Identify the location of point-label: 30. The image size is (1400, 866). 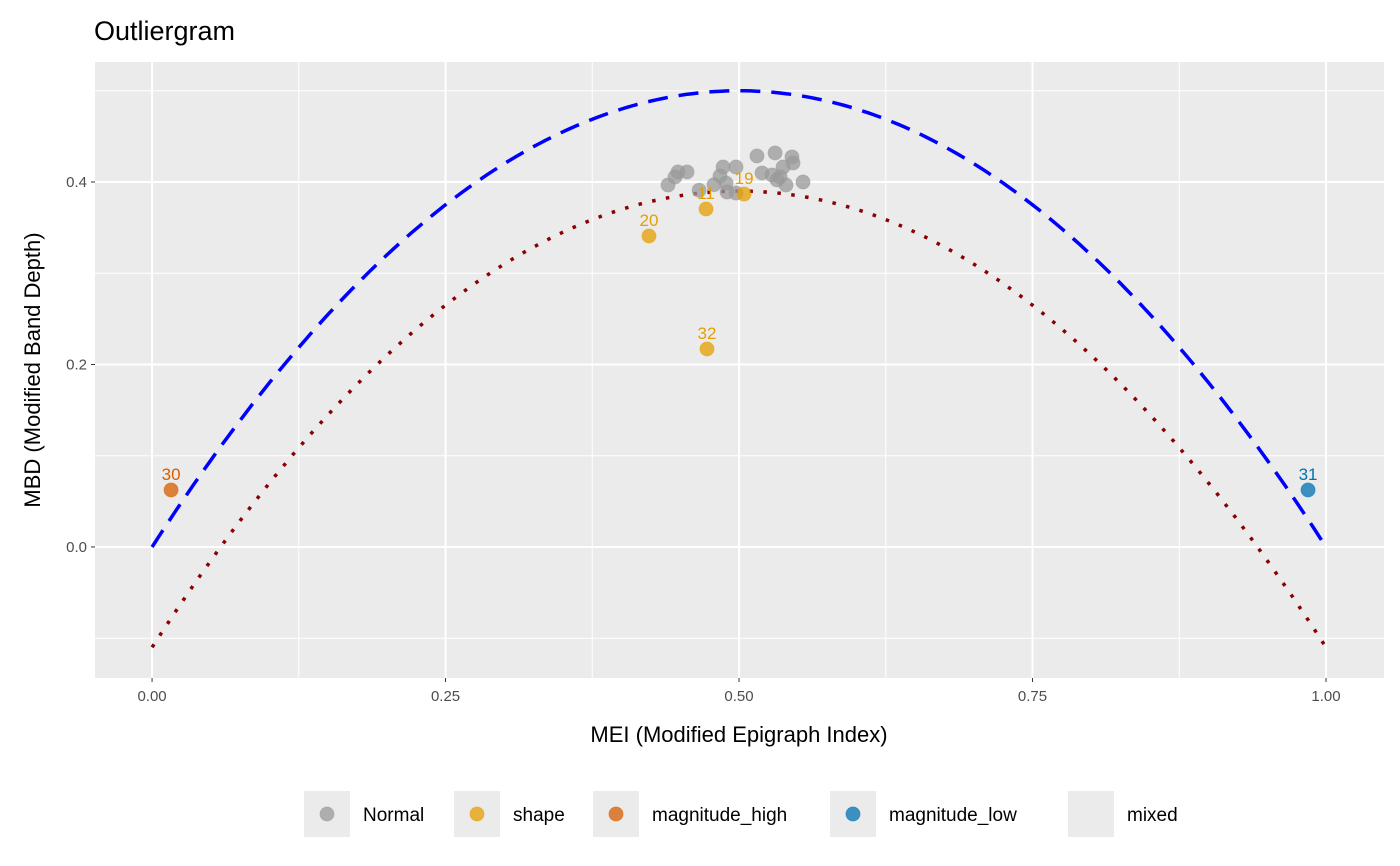
(171, 474).